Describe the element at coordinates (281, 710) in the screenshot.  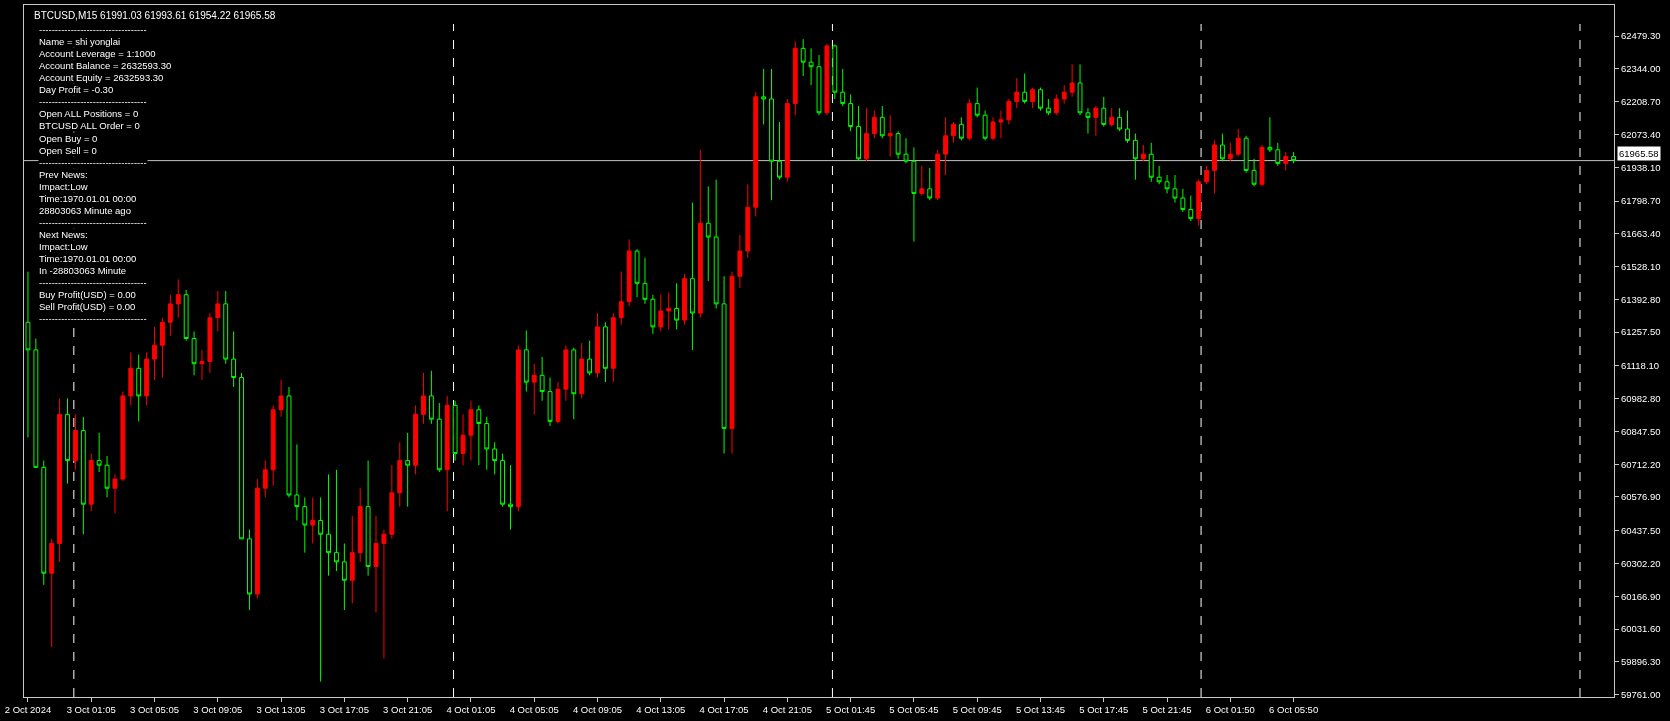
I see `x-tick-label: 3 Oct 13:05` at that location.